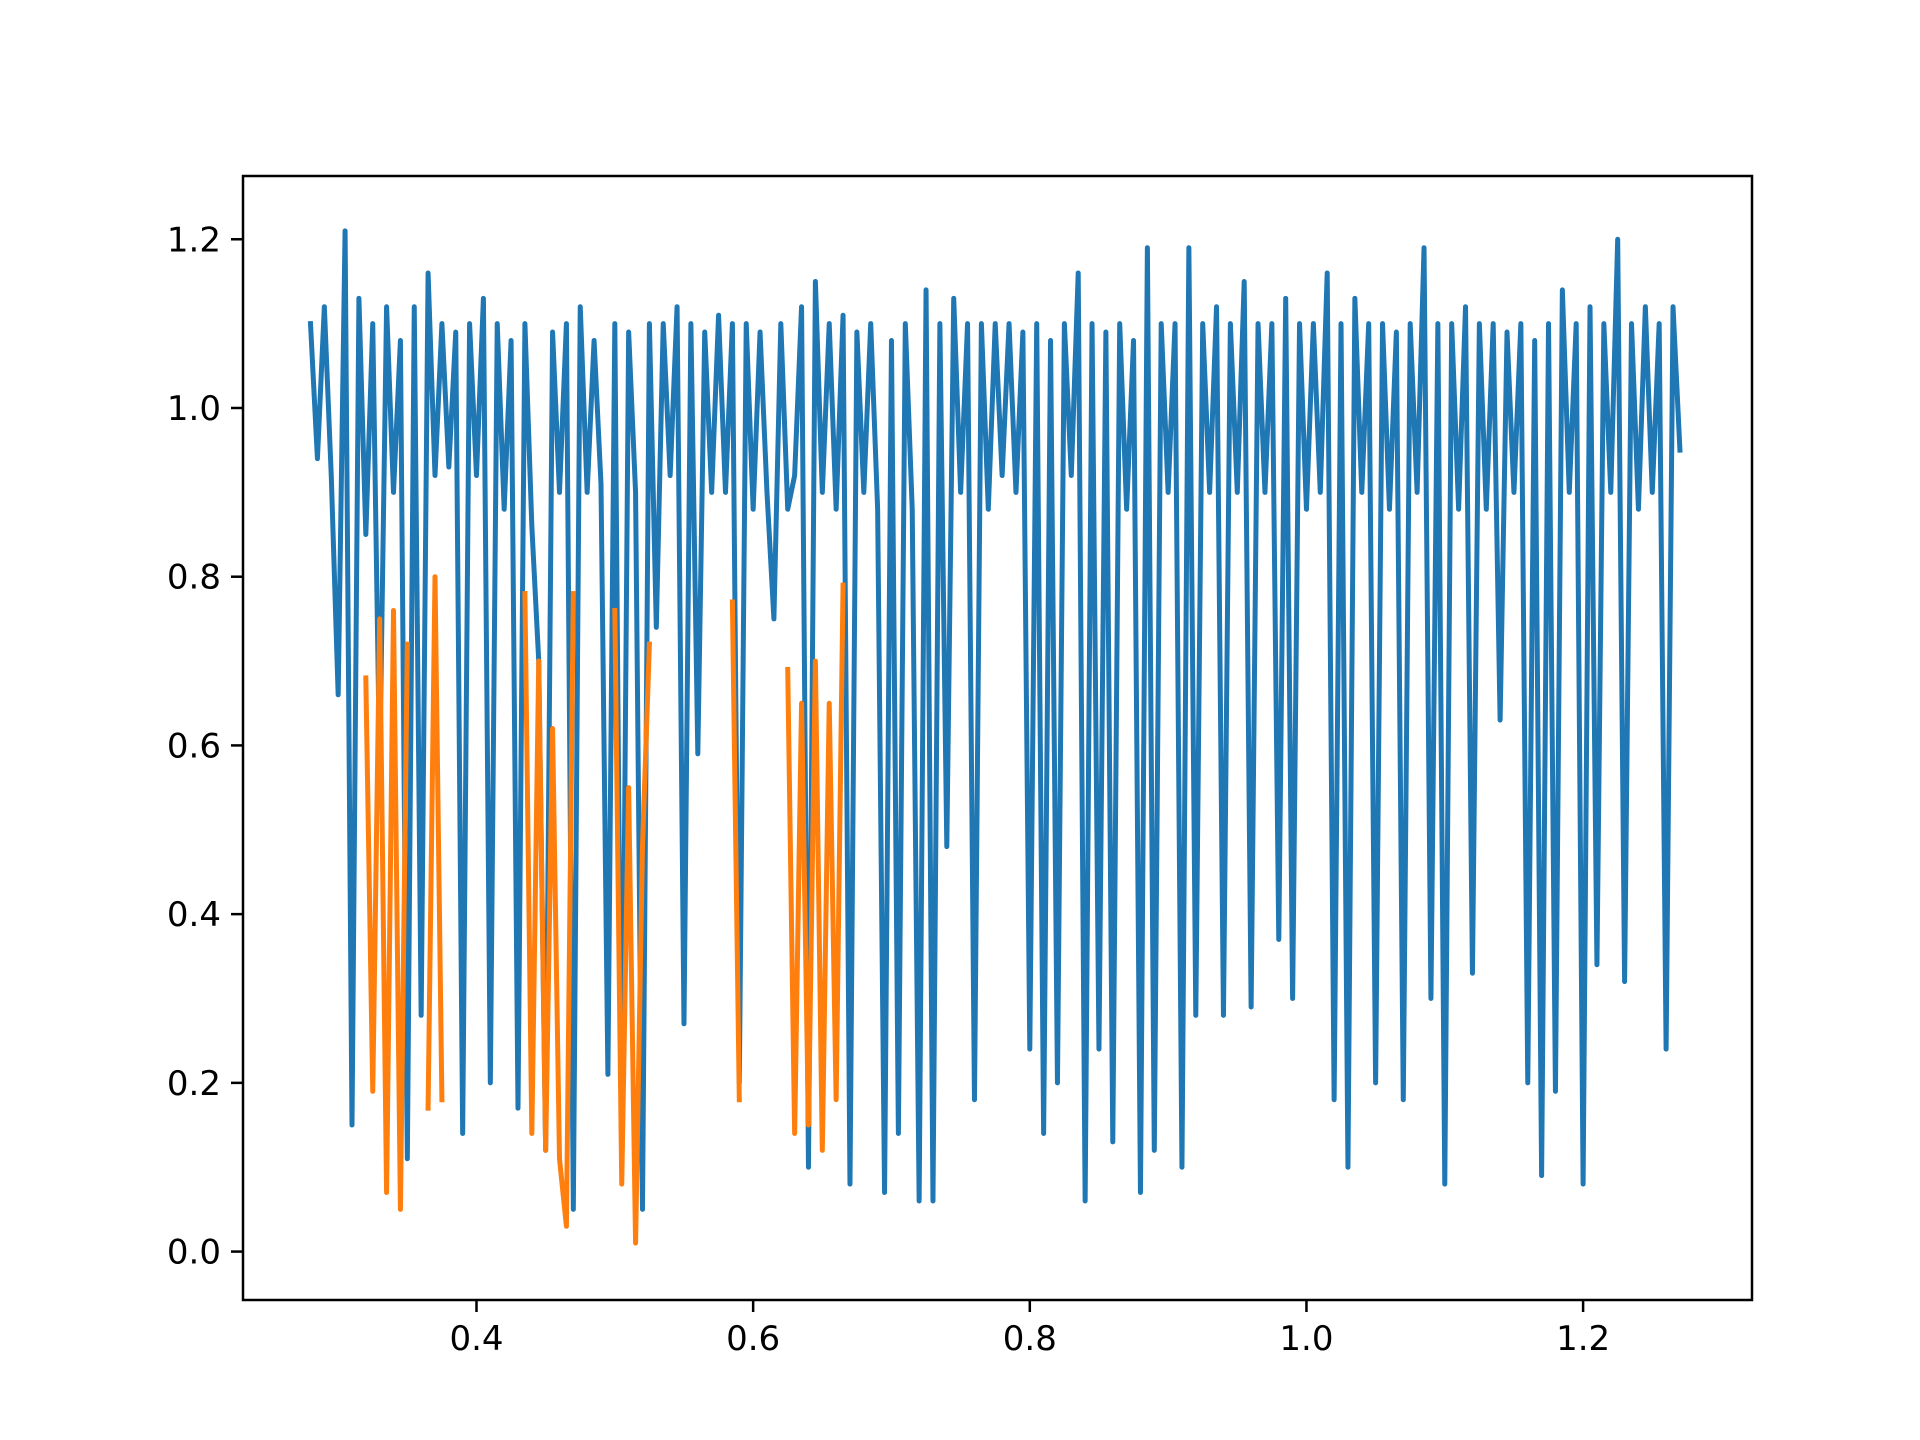  What do you see at coordinates (194, 915) in the screenshot?
I see `y-tick-label: 0.4` at bounding box center [194, 915].